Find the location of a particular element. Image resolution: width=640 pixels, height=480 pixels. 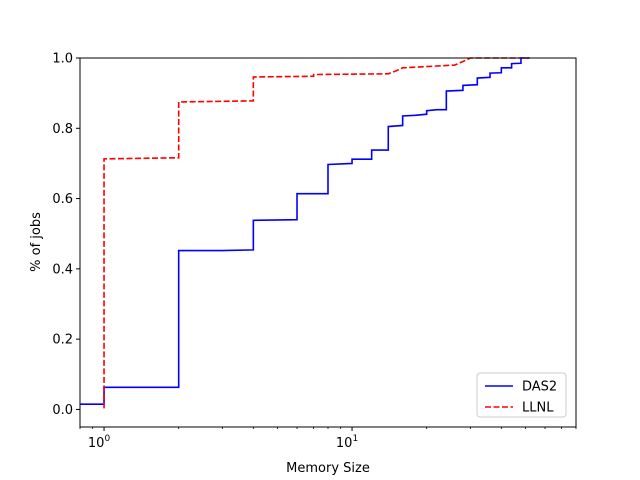

y-tick-label: 0.6 is located at coordinates (62, 199).